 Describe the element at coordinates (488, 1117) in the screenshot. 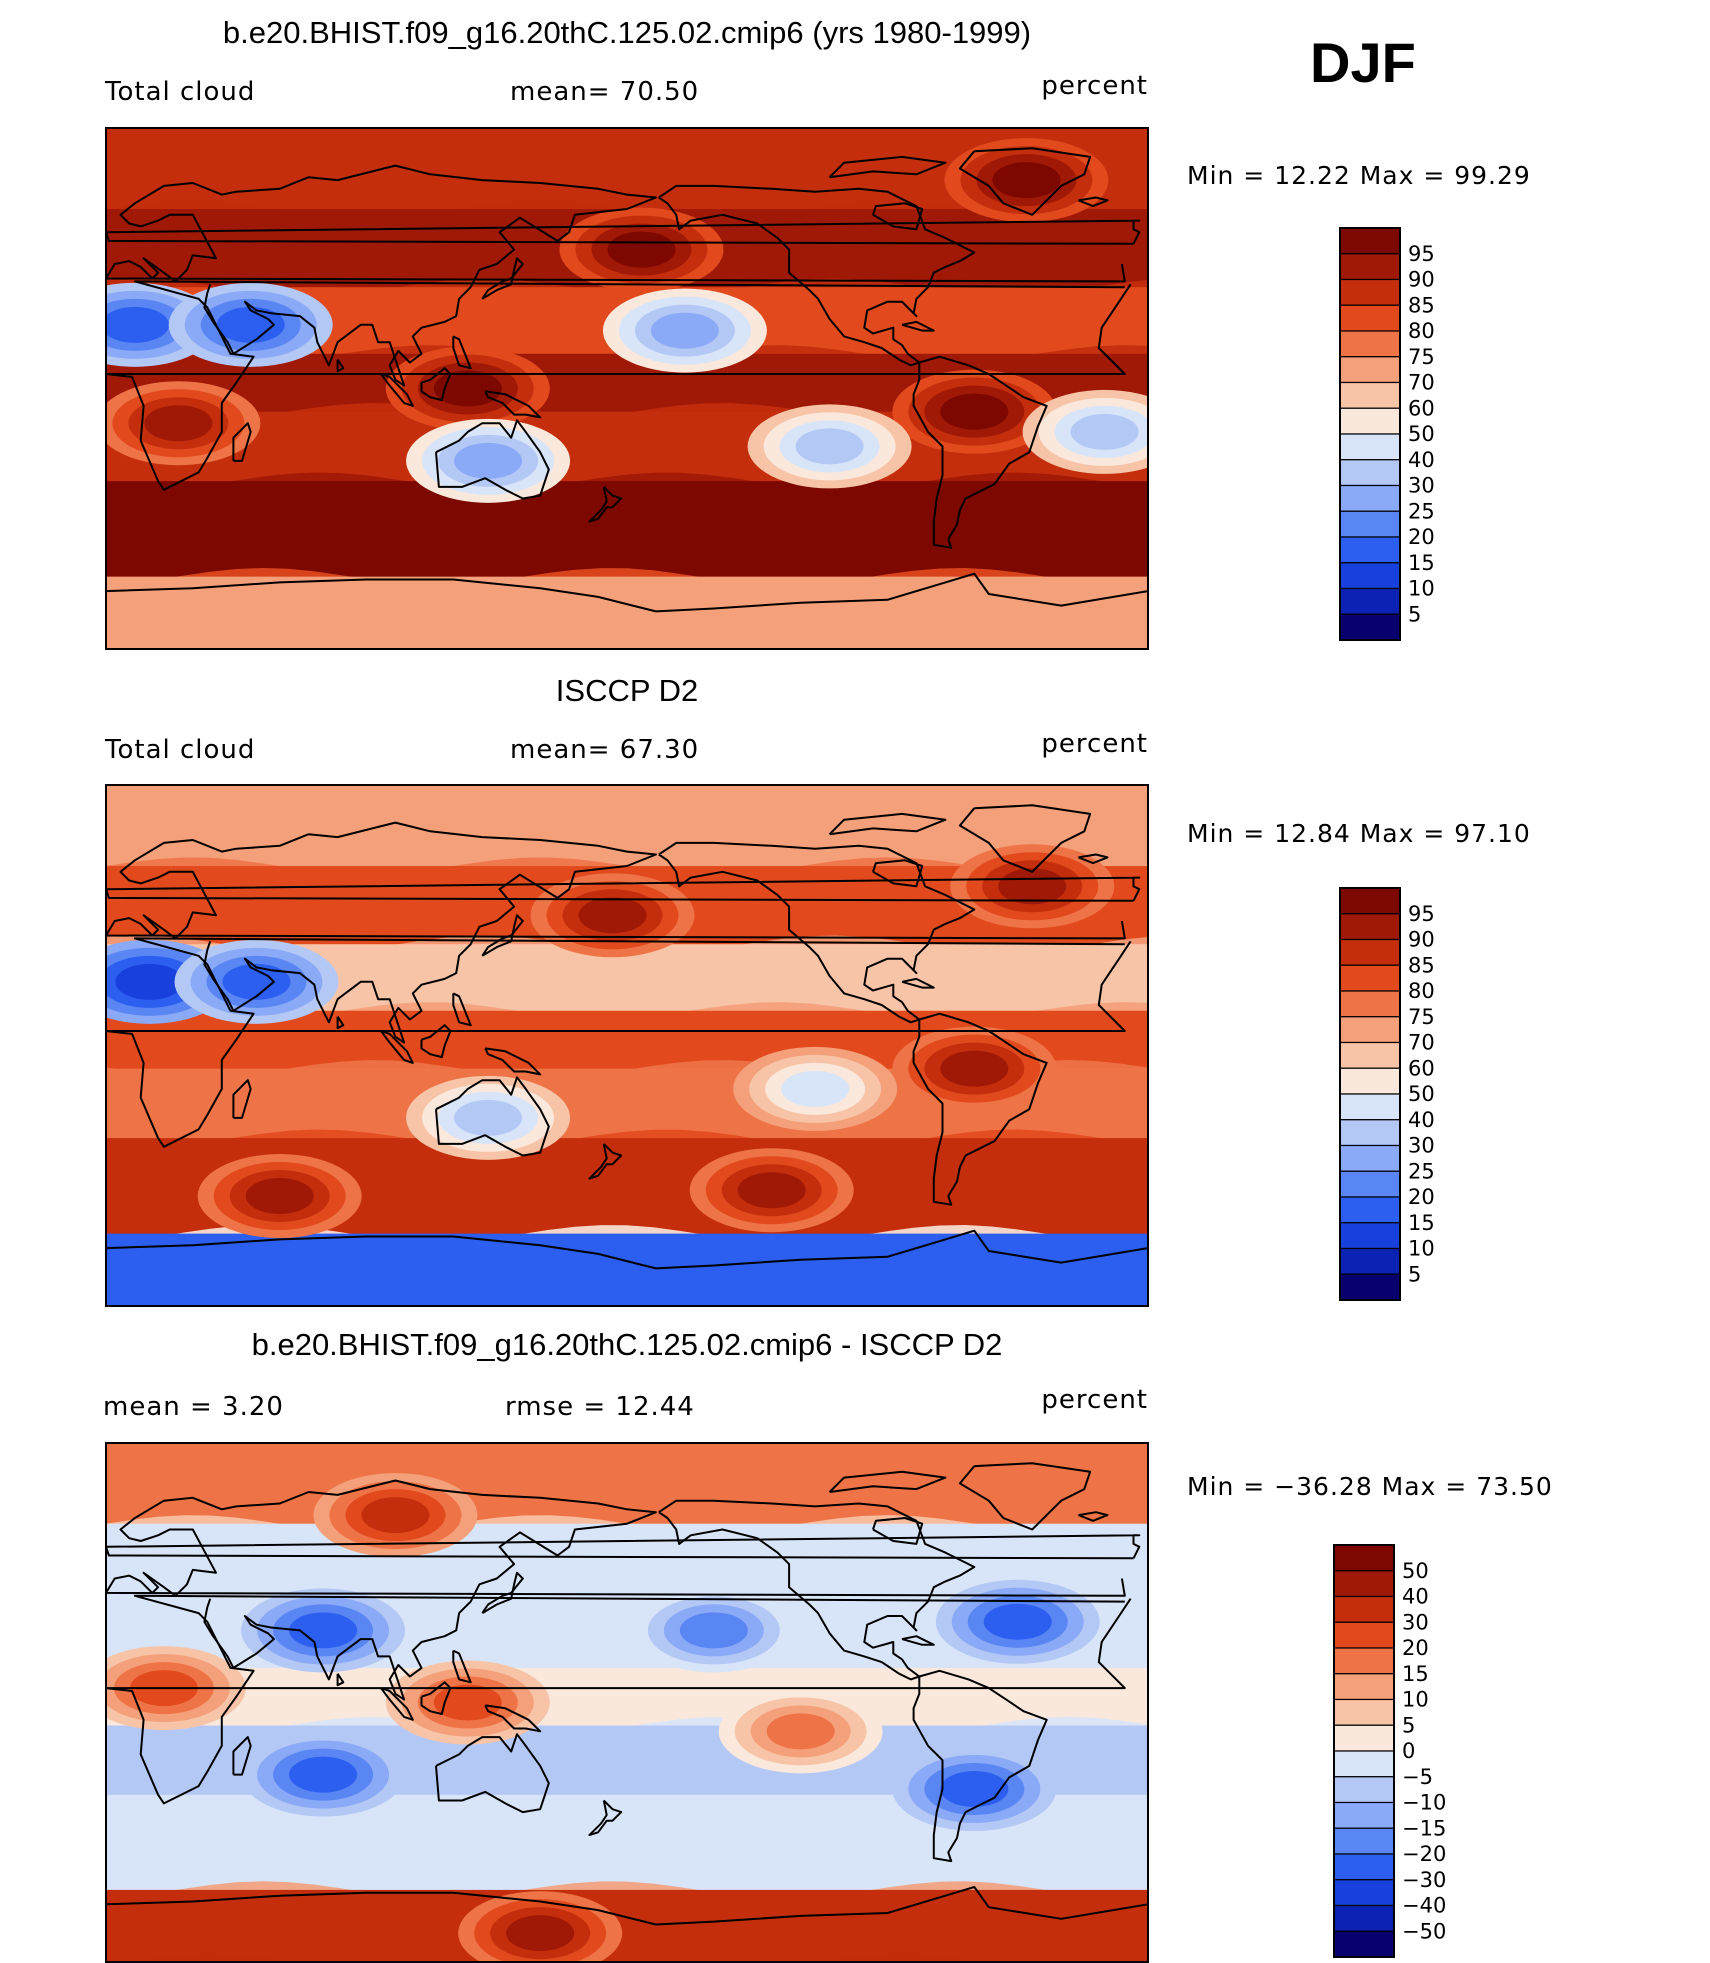

I see `contour-blob-australia-interior` at that location.